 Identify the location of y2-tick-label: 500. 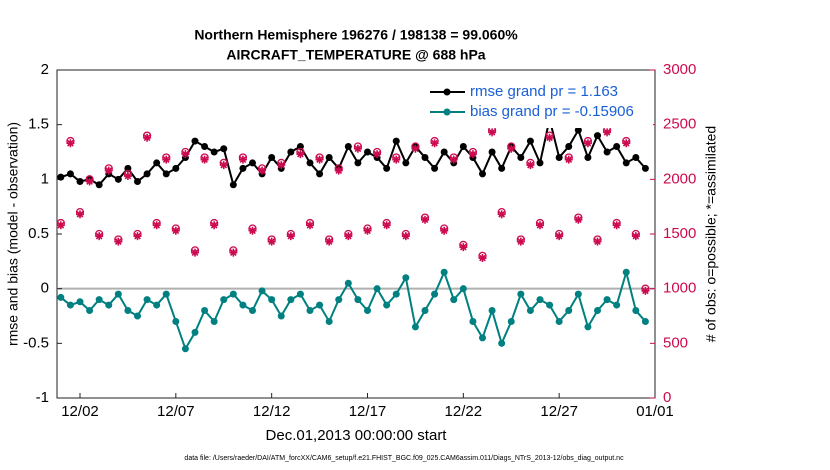
(675, 342).